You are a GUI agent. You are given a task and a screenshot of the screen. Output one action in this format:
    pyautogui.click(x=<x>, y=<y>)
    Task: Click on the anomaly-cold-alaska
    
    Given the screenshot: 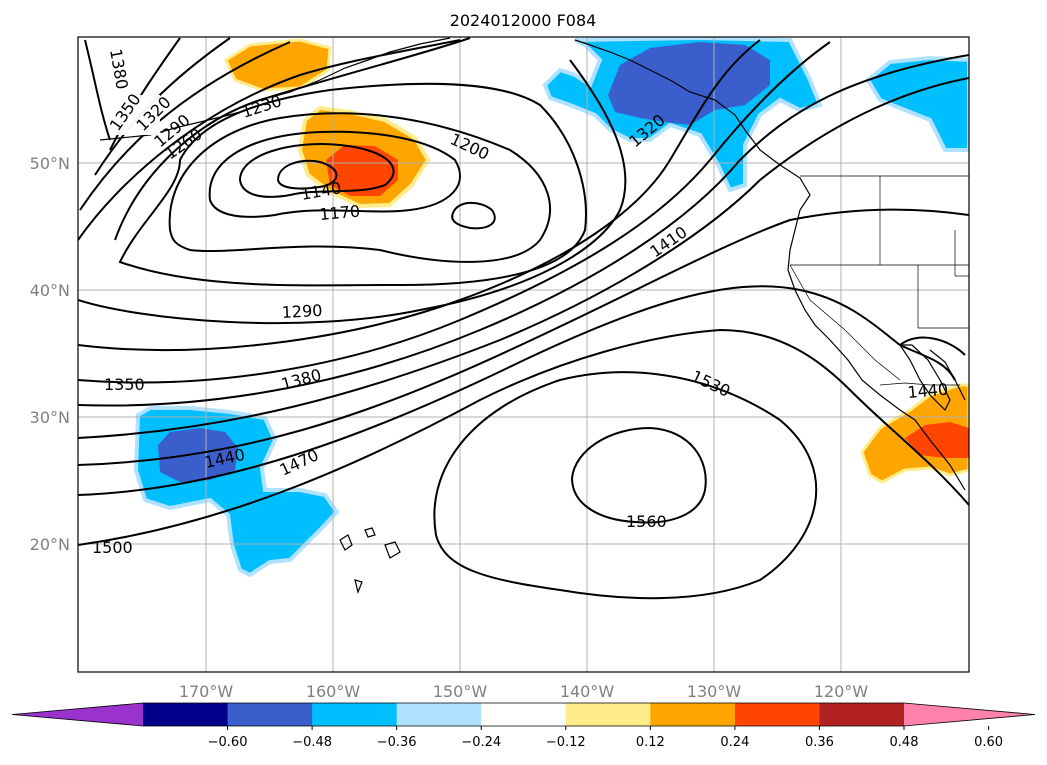 What is the action you would take?
    pyautogui.click(x=689, y=83)
    